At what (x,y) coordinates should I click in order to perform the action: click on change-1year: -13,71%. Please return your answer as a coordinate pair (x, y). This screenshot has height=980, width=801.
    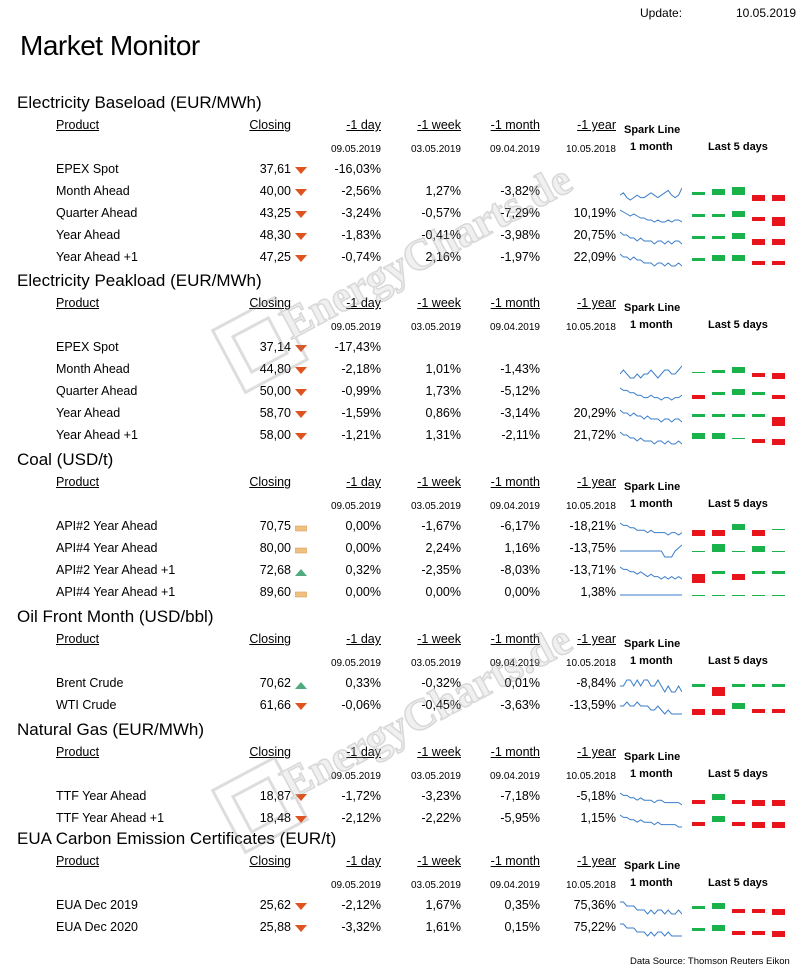
    Looking at the image, I should click on (592, 570).